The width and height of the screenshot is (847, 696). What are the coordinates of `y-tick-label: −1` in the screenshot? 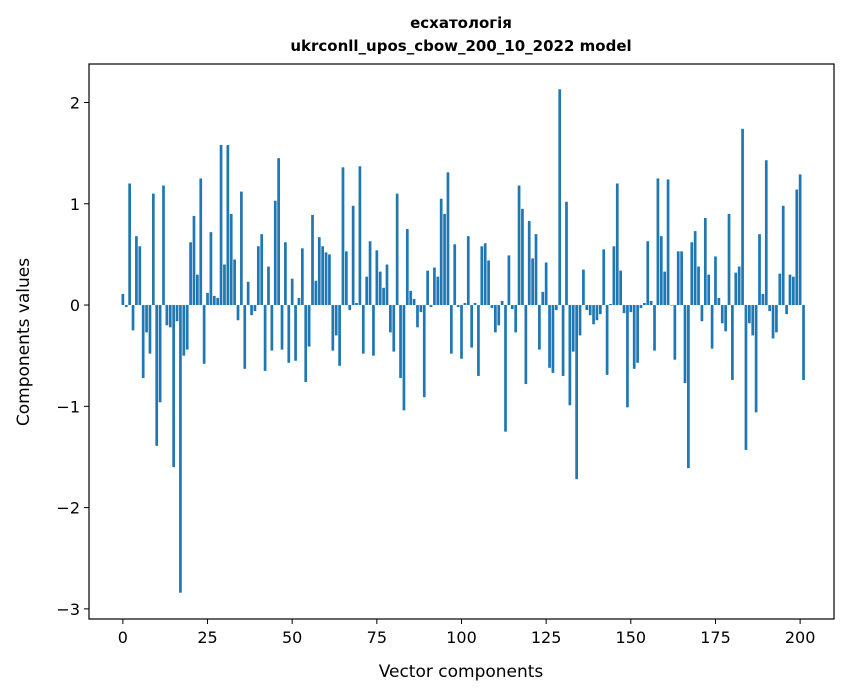 It's located at (68, 406).